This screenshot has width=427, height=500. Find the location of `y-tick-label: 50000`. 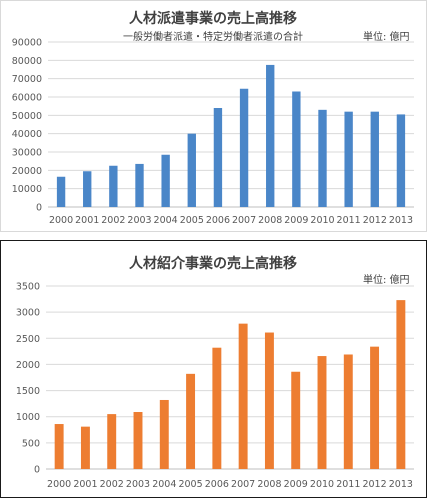

y-tick-label: 50000 is located at coordinates (27, 116).